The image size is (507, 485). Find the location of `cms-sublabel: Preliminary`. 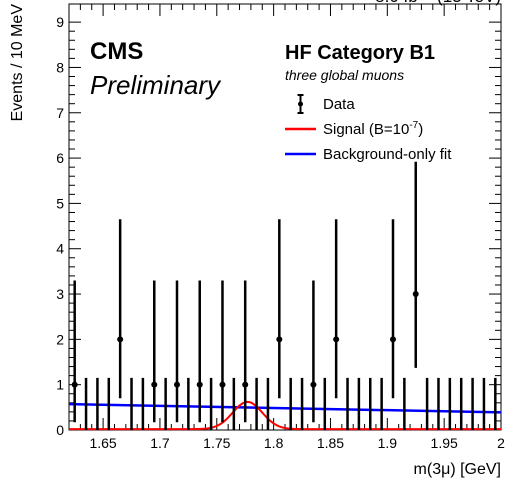

cms-sublabel: Preliminary is located at coordinates (156, 85).